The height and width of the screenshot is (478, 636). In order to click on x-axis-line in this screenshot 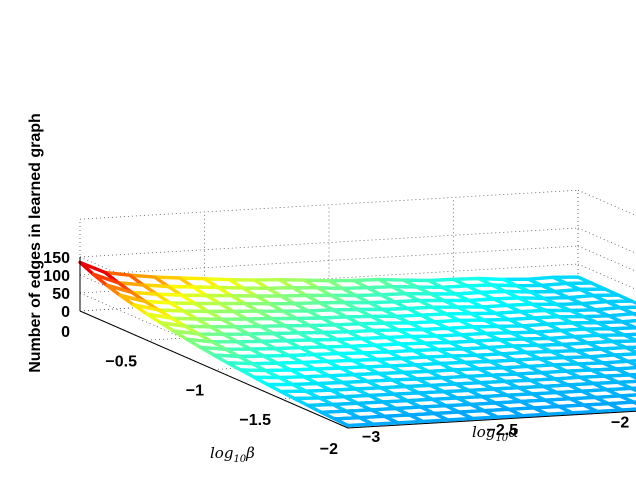, I will do `click(214, 369)`.